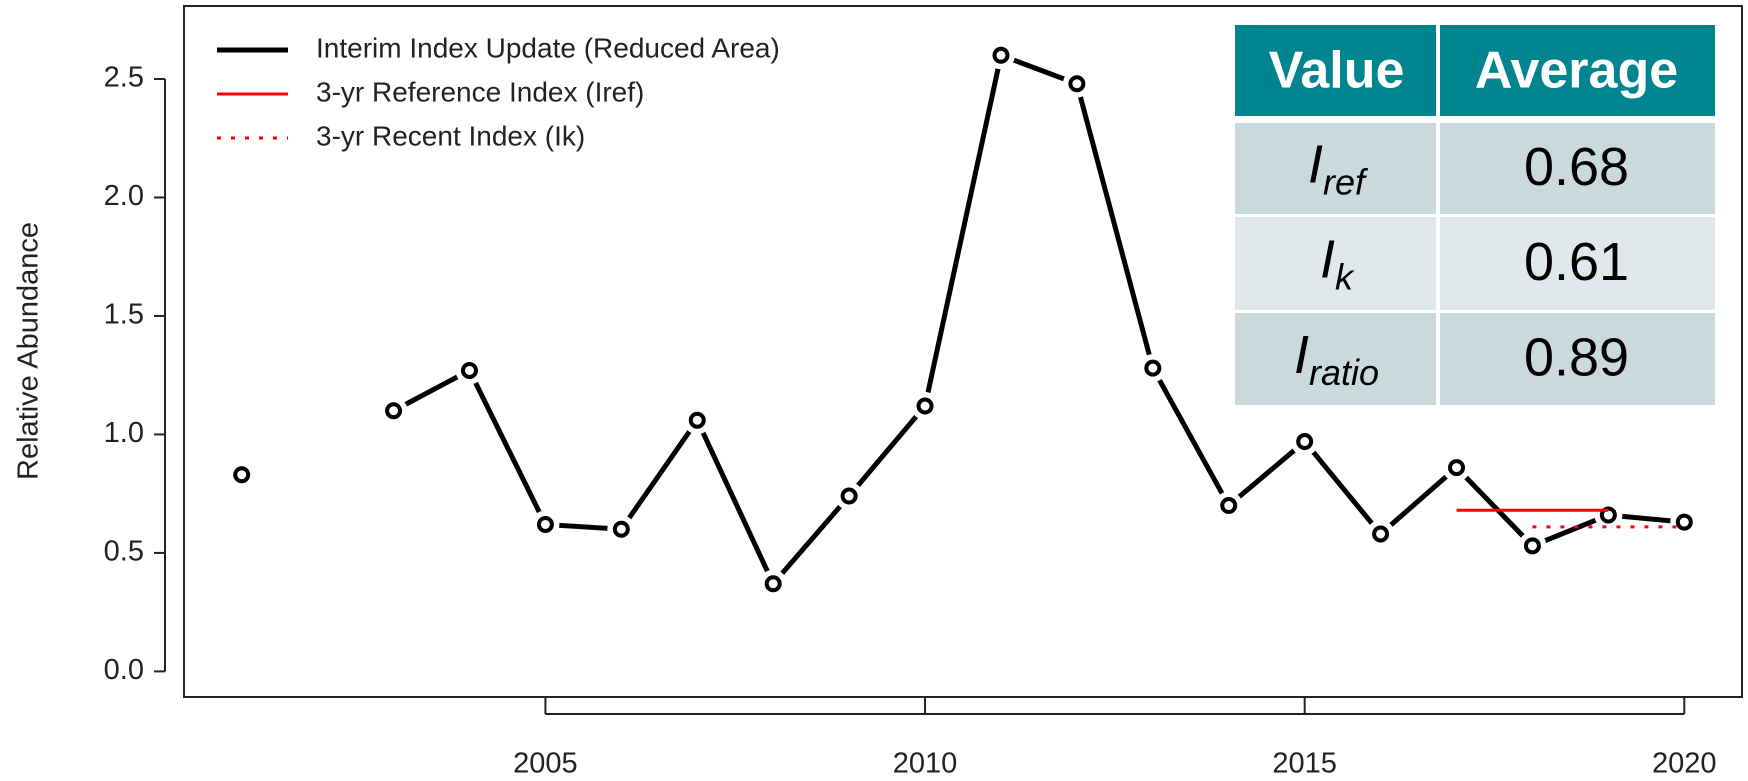  What do you see at coordinates (124, 433) in the screenshot?
I see `y-tick-label: 1.0` at bounding box center [124, 433].